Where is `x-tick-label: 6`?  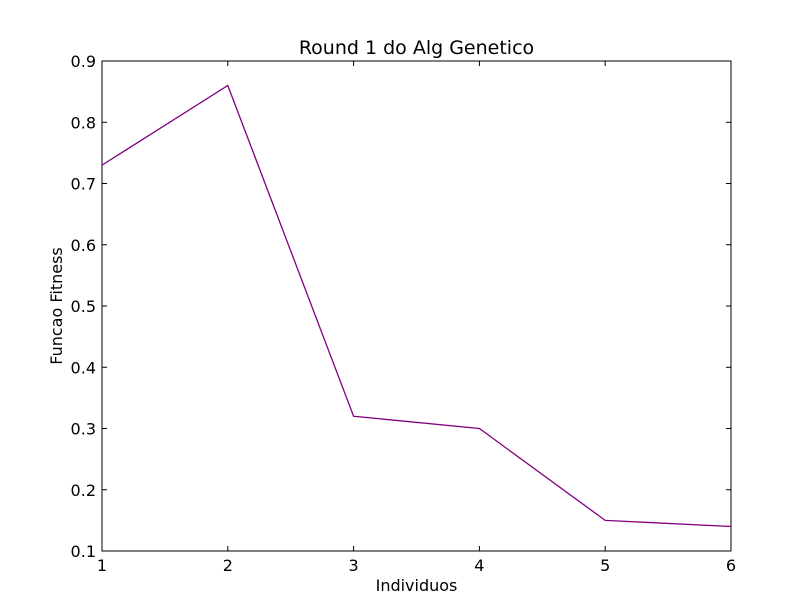
x-tick-label: 6 is located at coordinates (731, 565).